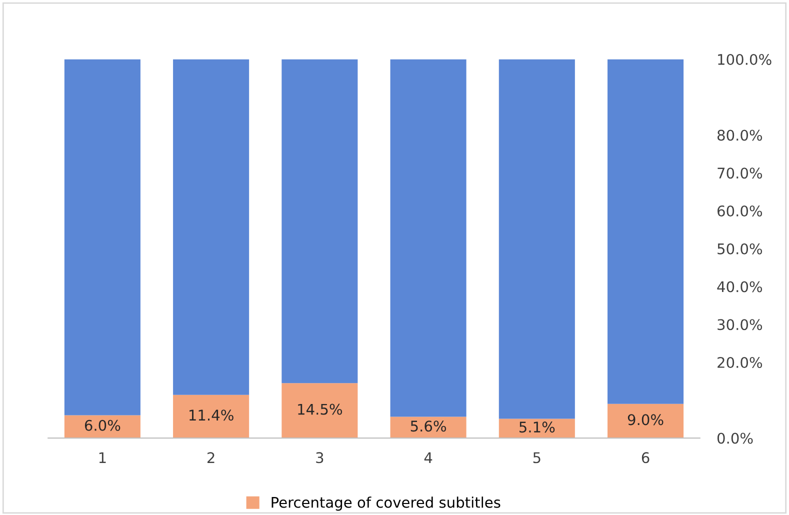  I want to click on y-tick-label: 40.0%, so click(739, 286).